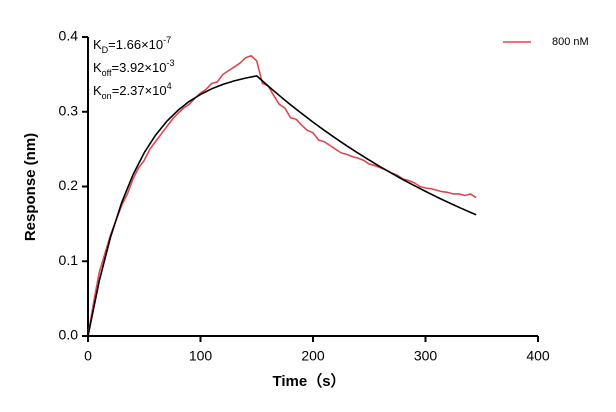 The image size is (616, 412). I want to click on annotation-sub: D, so click(105, 50).